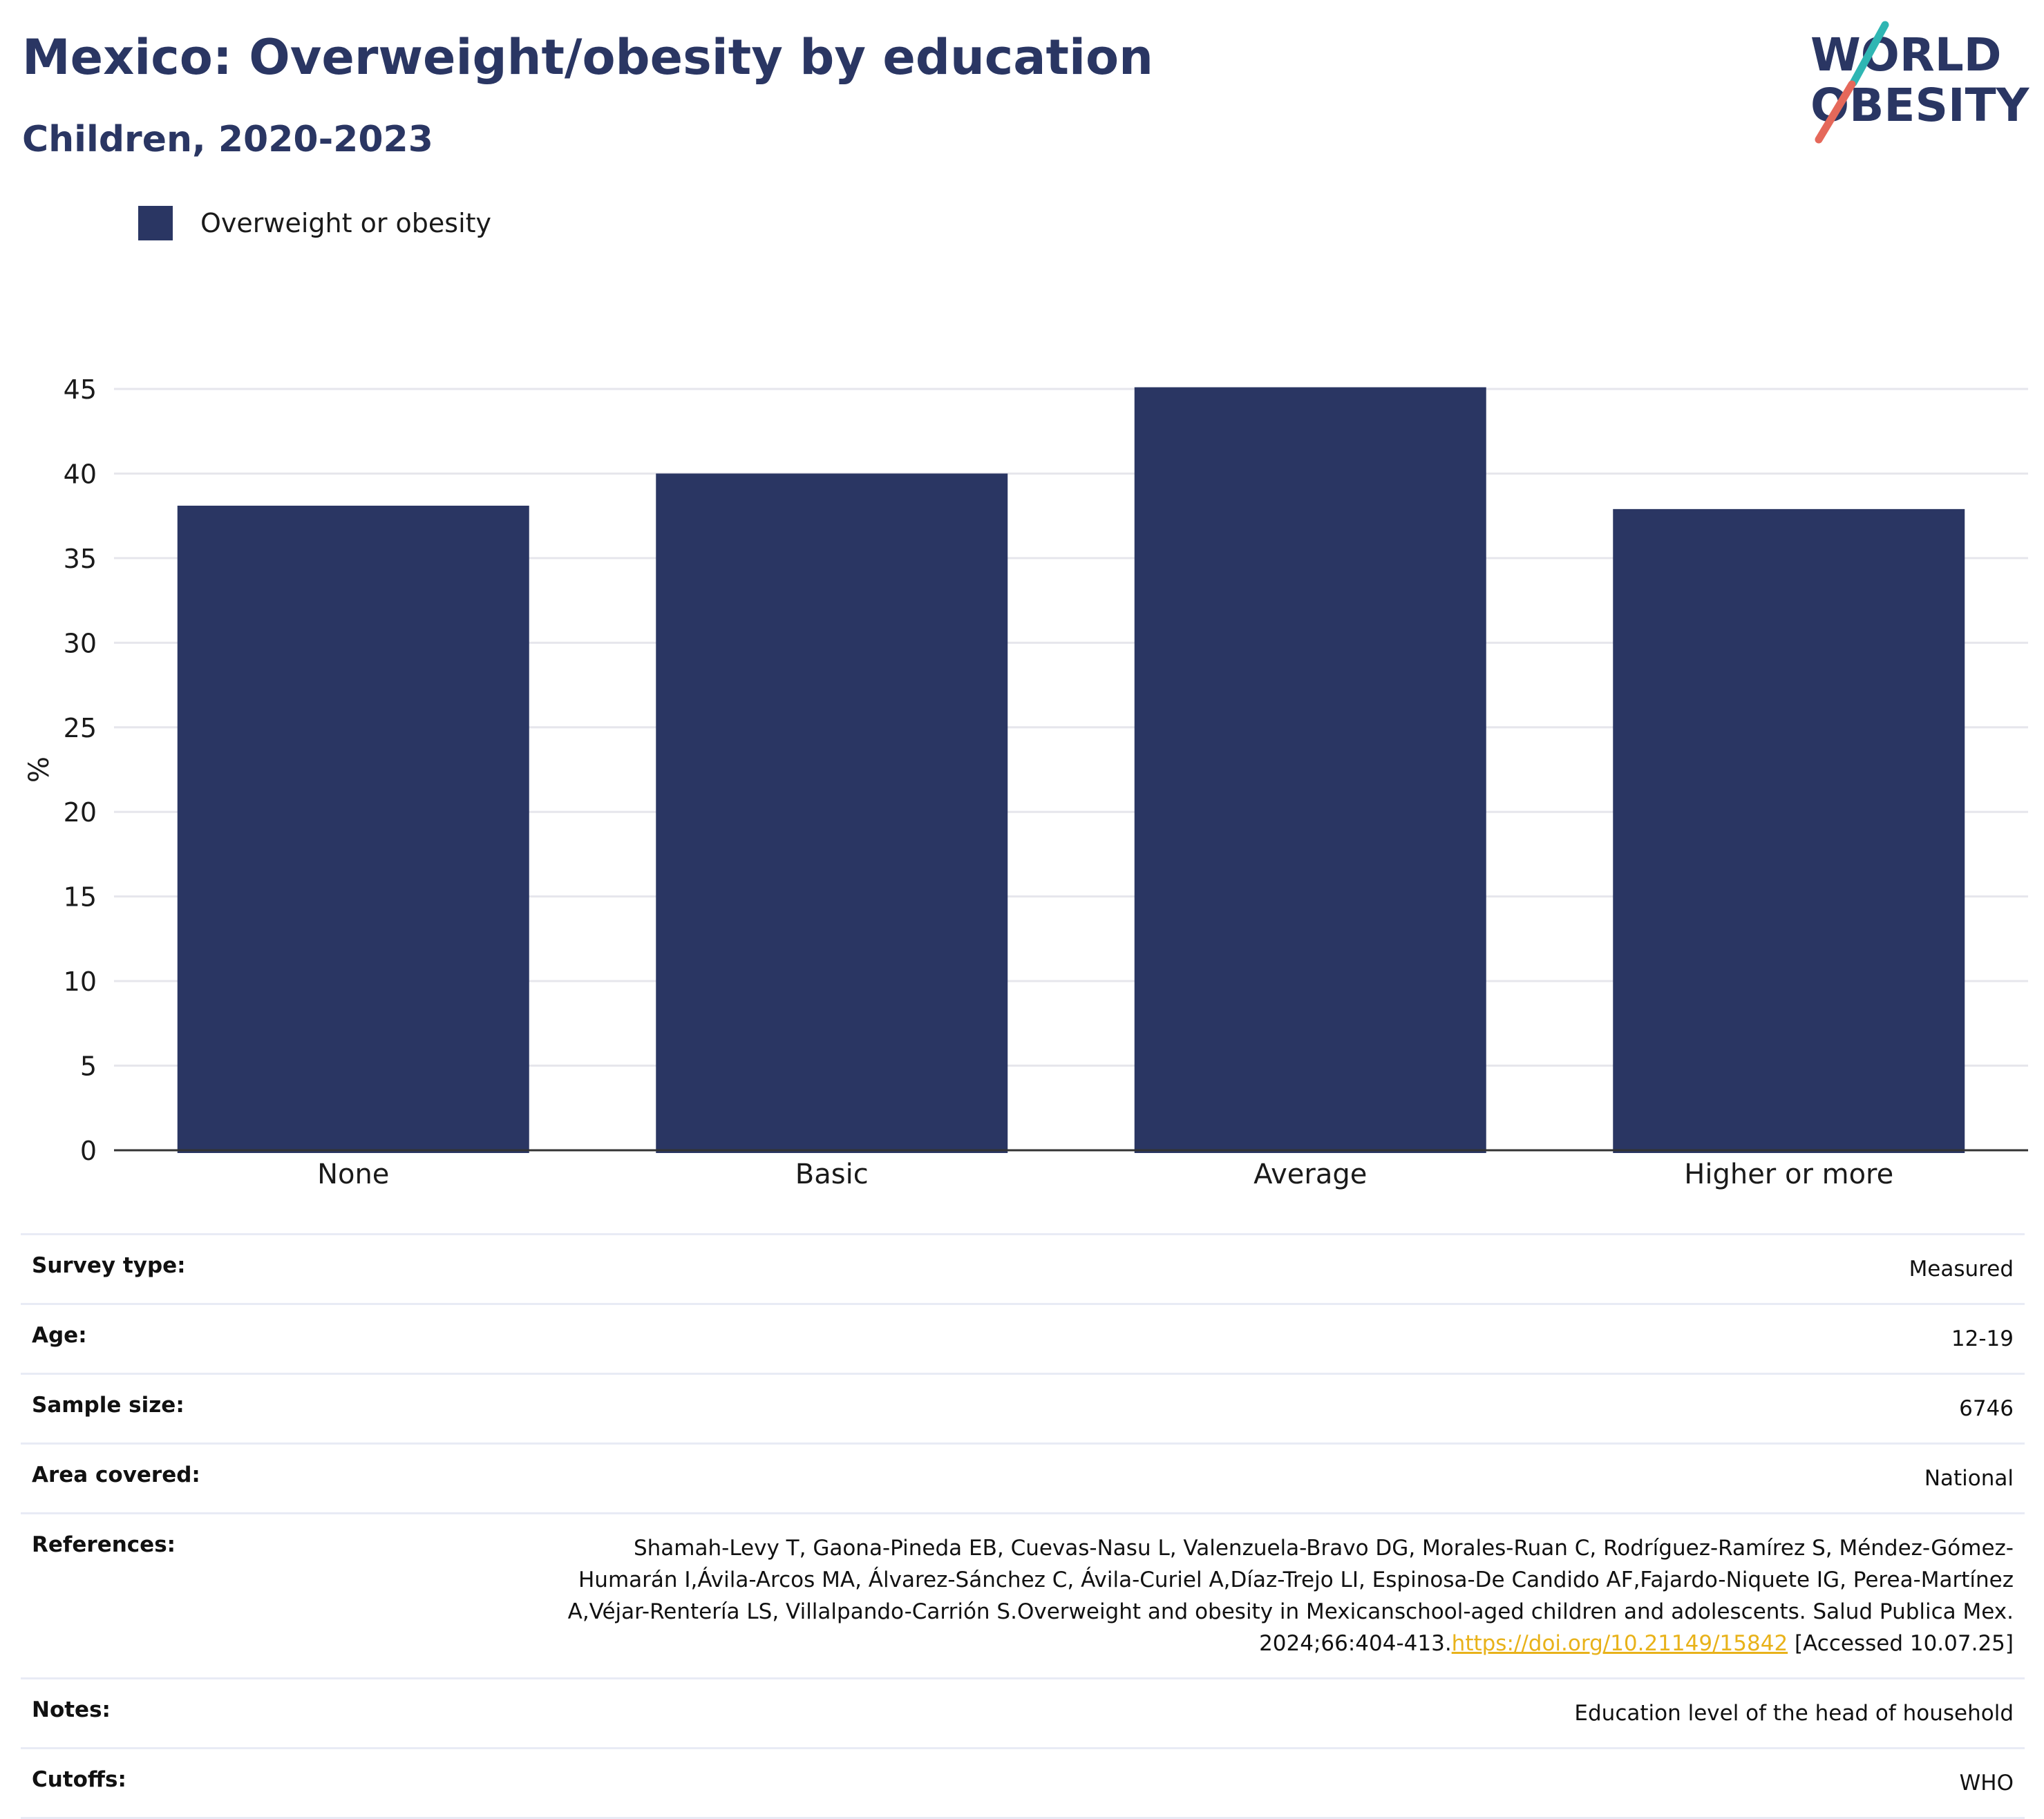 This screenshot has width=2044, height=1819. What do you see at coordinates (1906, 55) in the screenshot?
I see `logo-line1: WORLD` at bounding box center [1906, 55].